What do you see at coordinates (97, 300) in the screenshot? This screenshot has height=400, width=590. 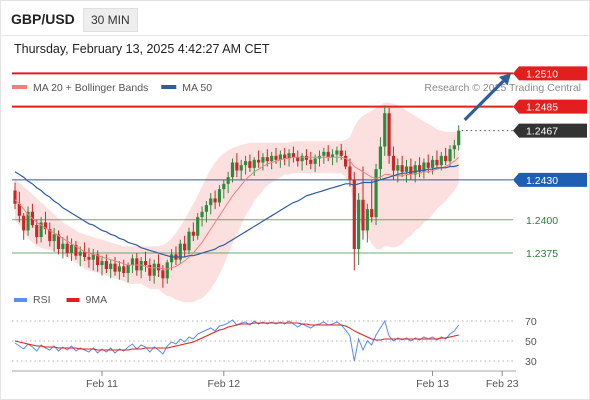 I see `rsi-legend-label-1: 9MA` at bounding box center [97, 300].